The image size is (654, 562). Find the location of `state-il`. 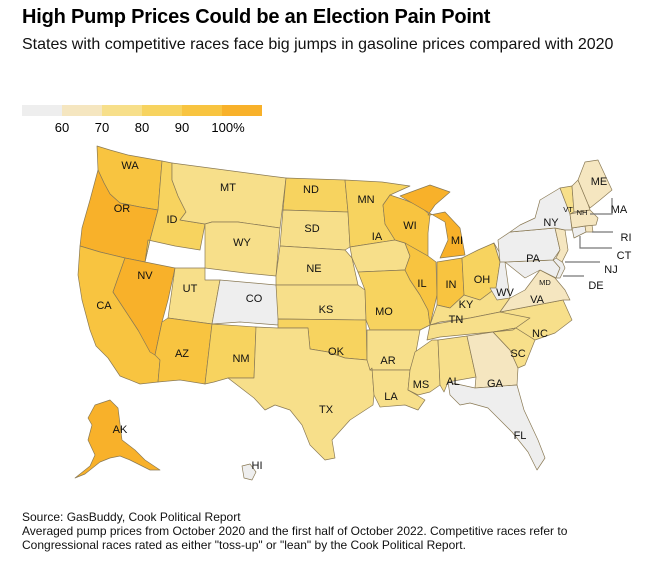

state-il is located at coordinates (421, 284).